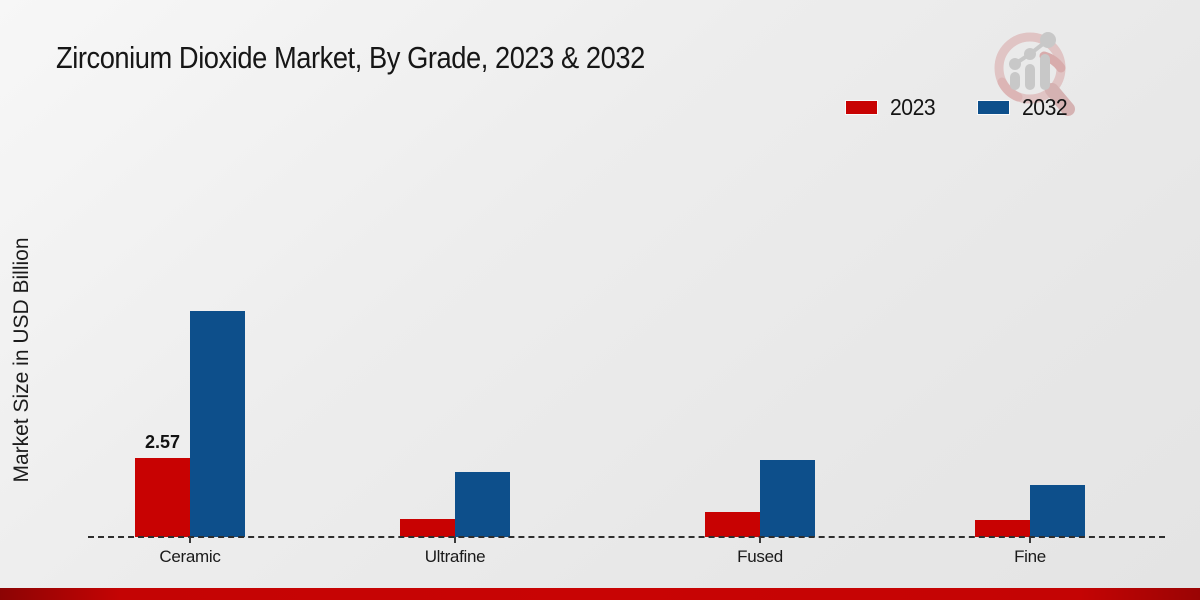  I want to click on bar-2023-fused, so click(732, 524).